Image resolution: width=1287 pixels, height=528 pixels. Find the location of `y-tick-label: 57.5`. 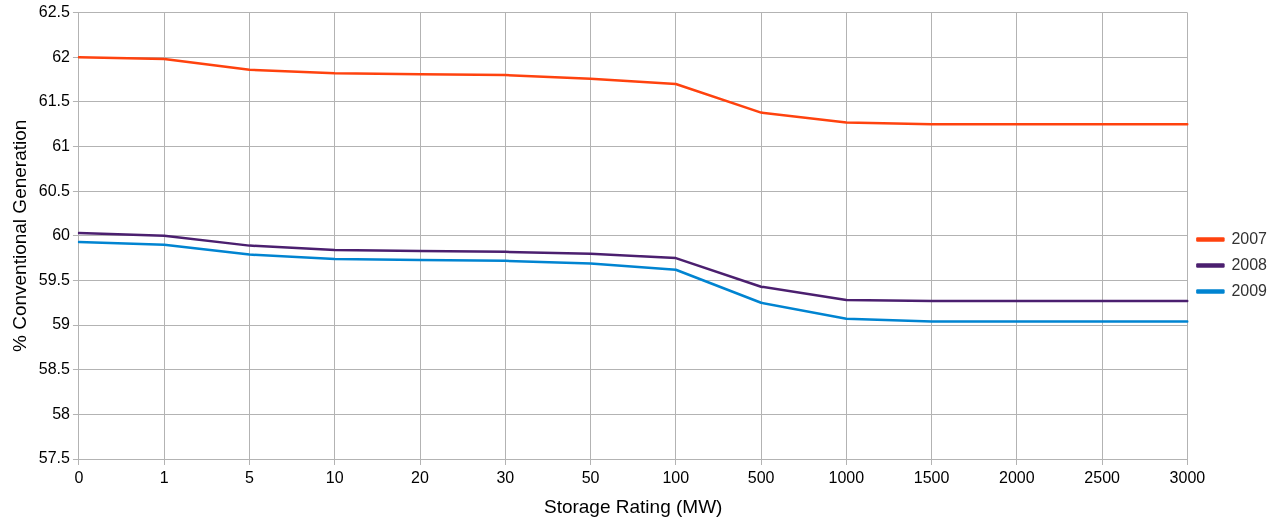

y-tick-label: 57.5 is located at coordinates (54, 458).